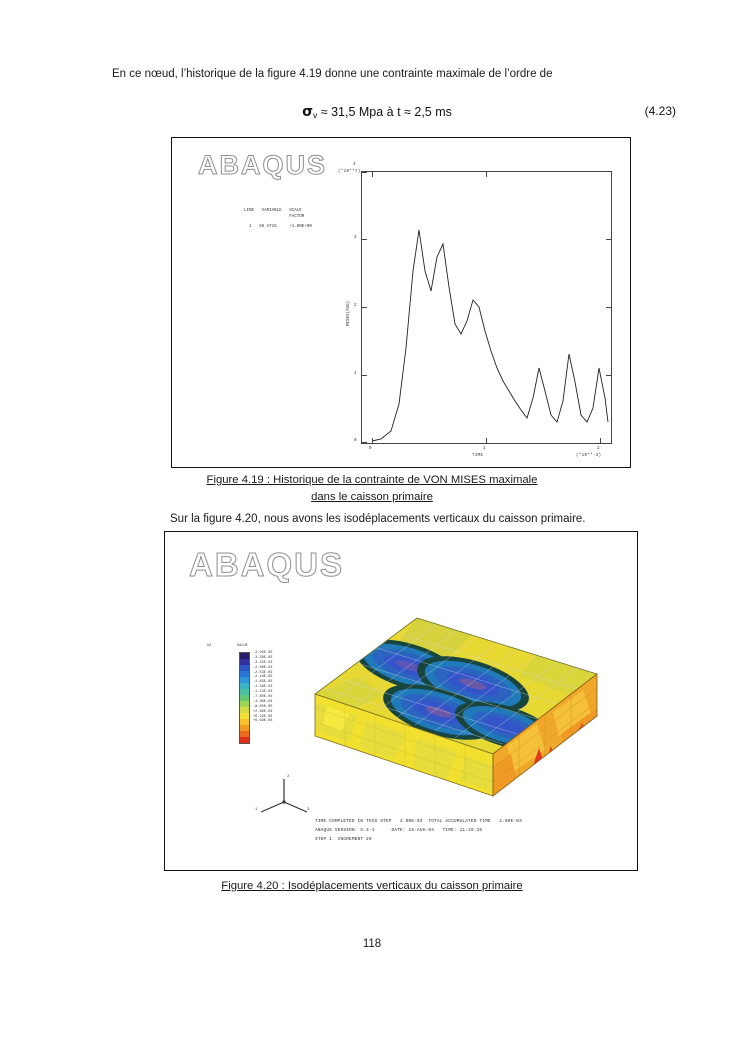 This screenshot has width=744, height=1053. What do you see at coordinates (308, 112) in the screenshot?
I see `sigma-symbol: σ` at bounding box center [308, 112].